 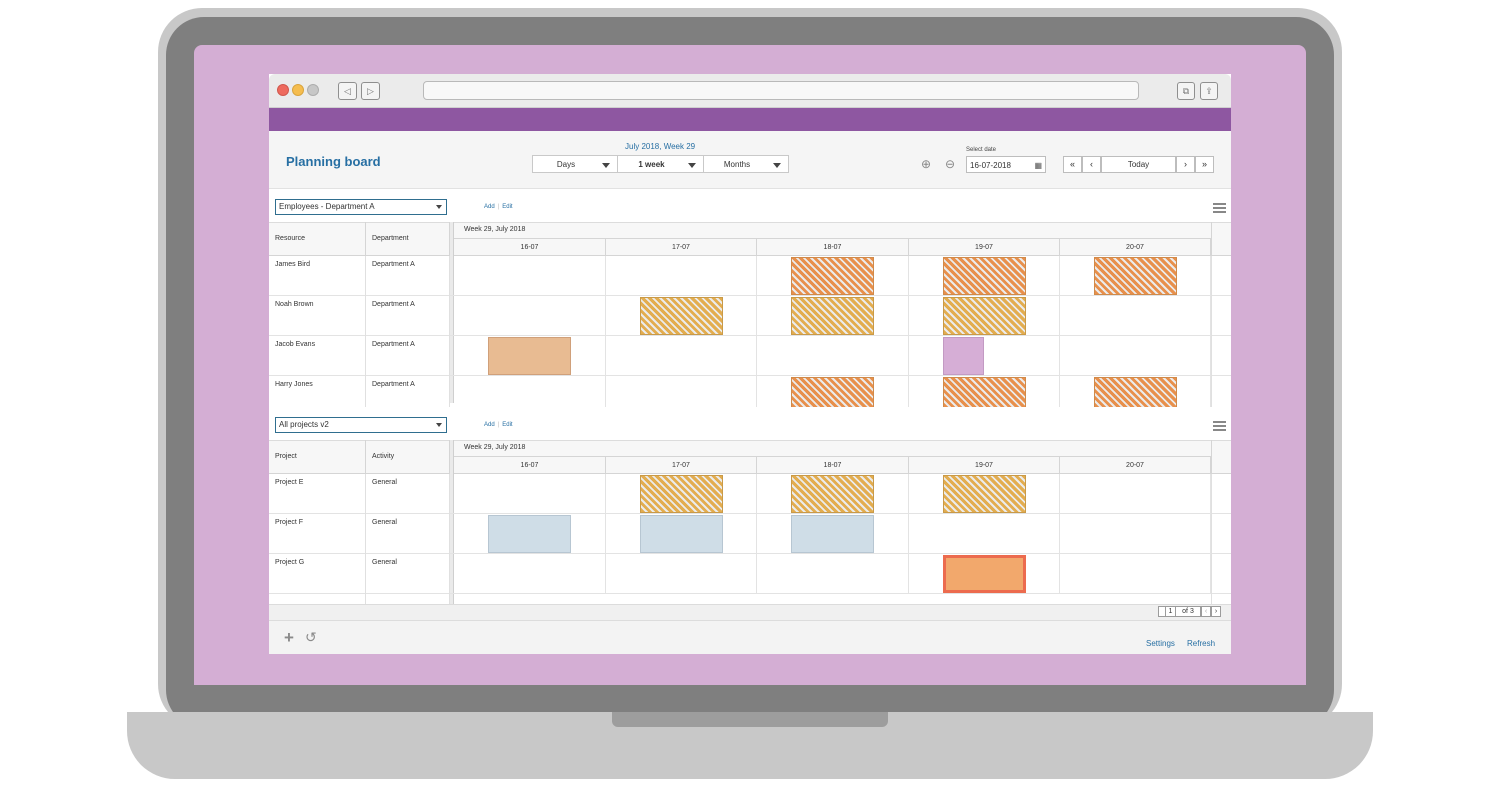 I want to click on range-select: 1 week, so click(x=660, y=164).